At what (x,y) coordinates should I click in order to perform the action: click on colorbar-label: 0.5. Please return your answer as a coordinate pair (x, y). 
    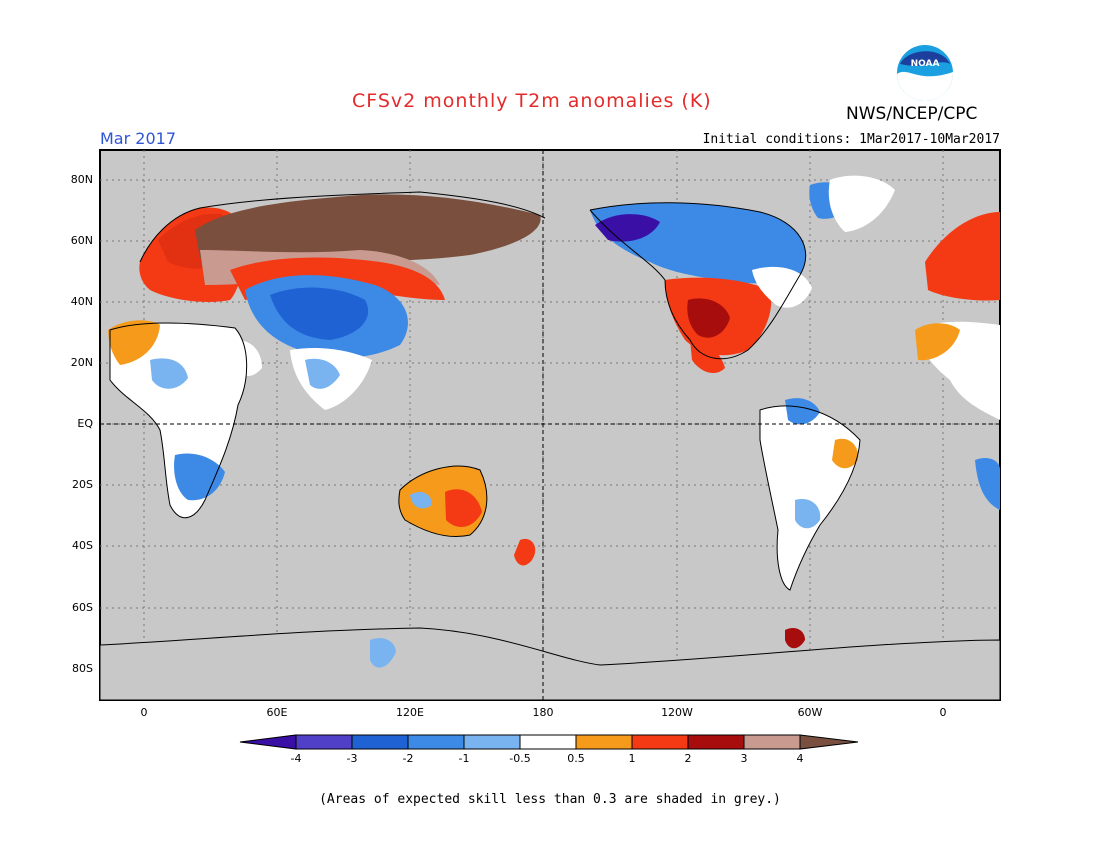
    Looking at the image, I should click on (576, 758).